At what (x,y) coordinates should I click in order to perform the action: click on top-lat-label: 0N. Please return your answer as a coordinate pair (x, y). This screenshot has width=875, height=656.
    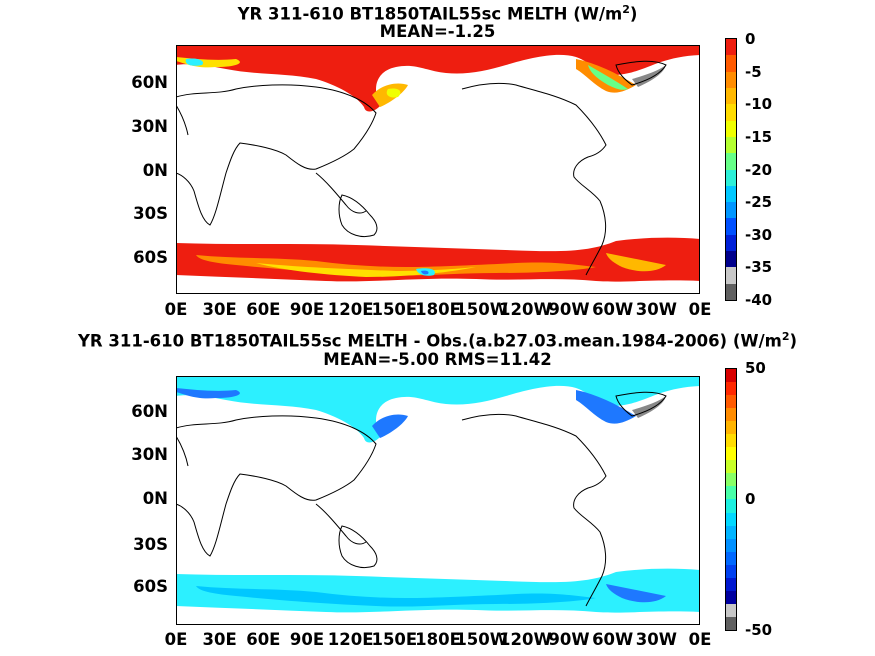
    Looking at the image, I should click on (155, 170).